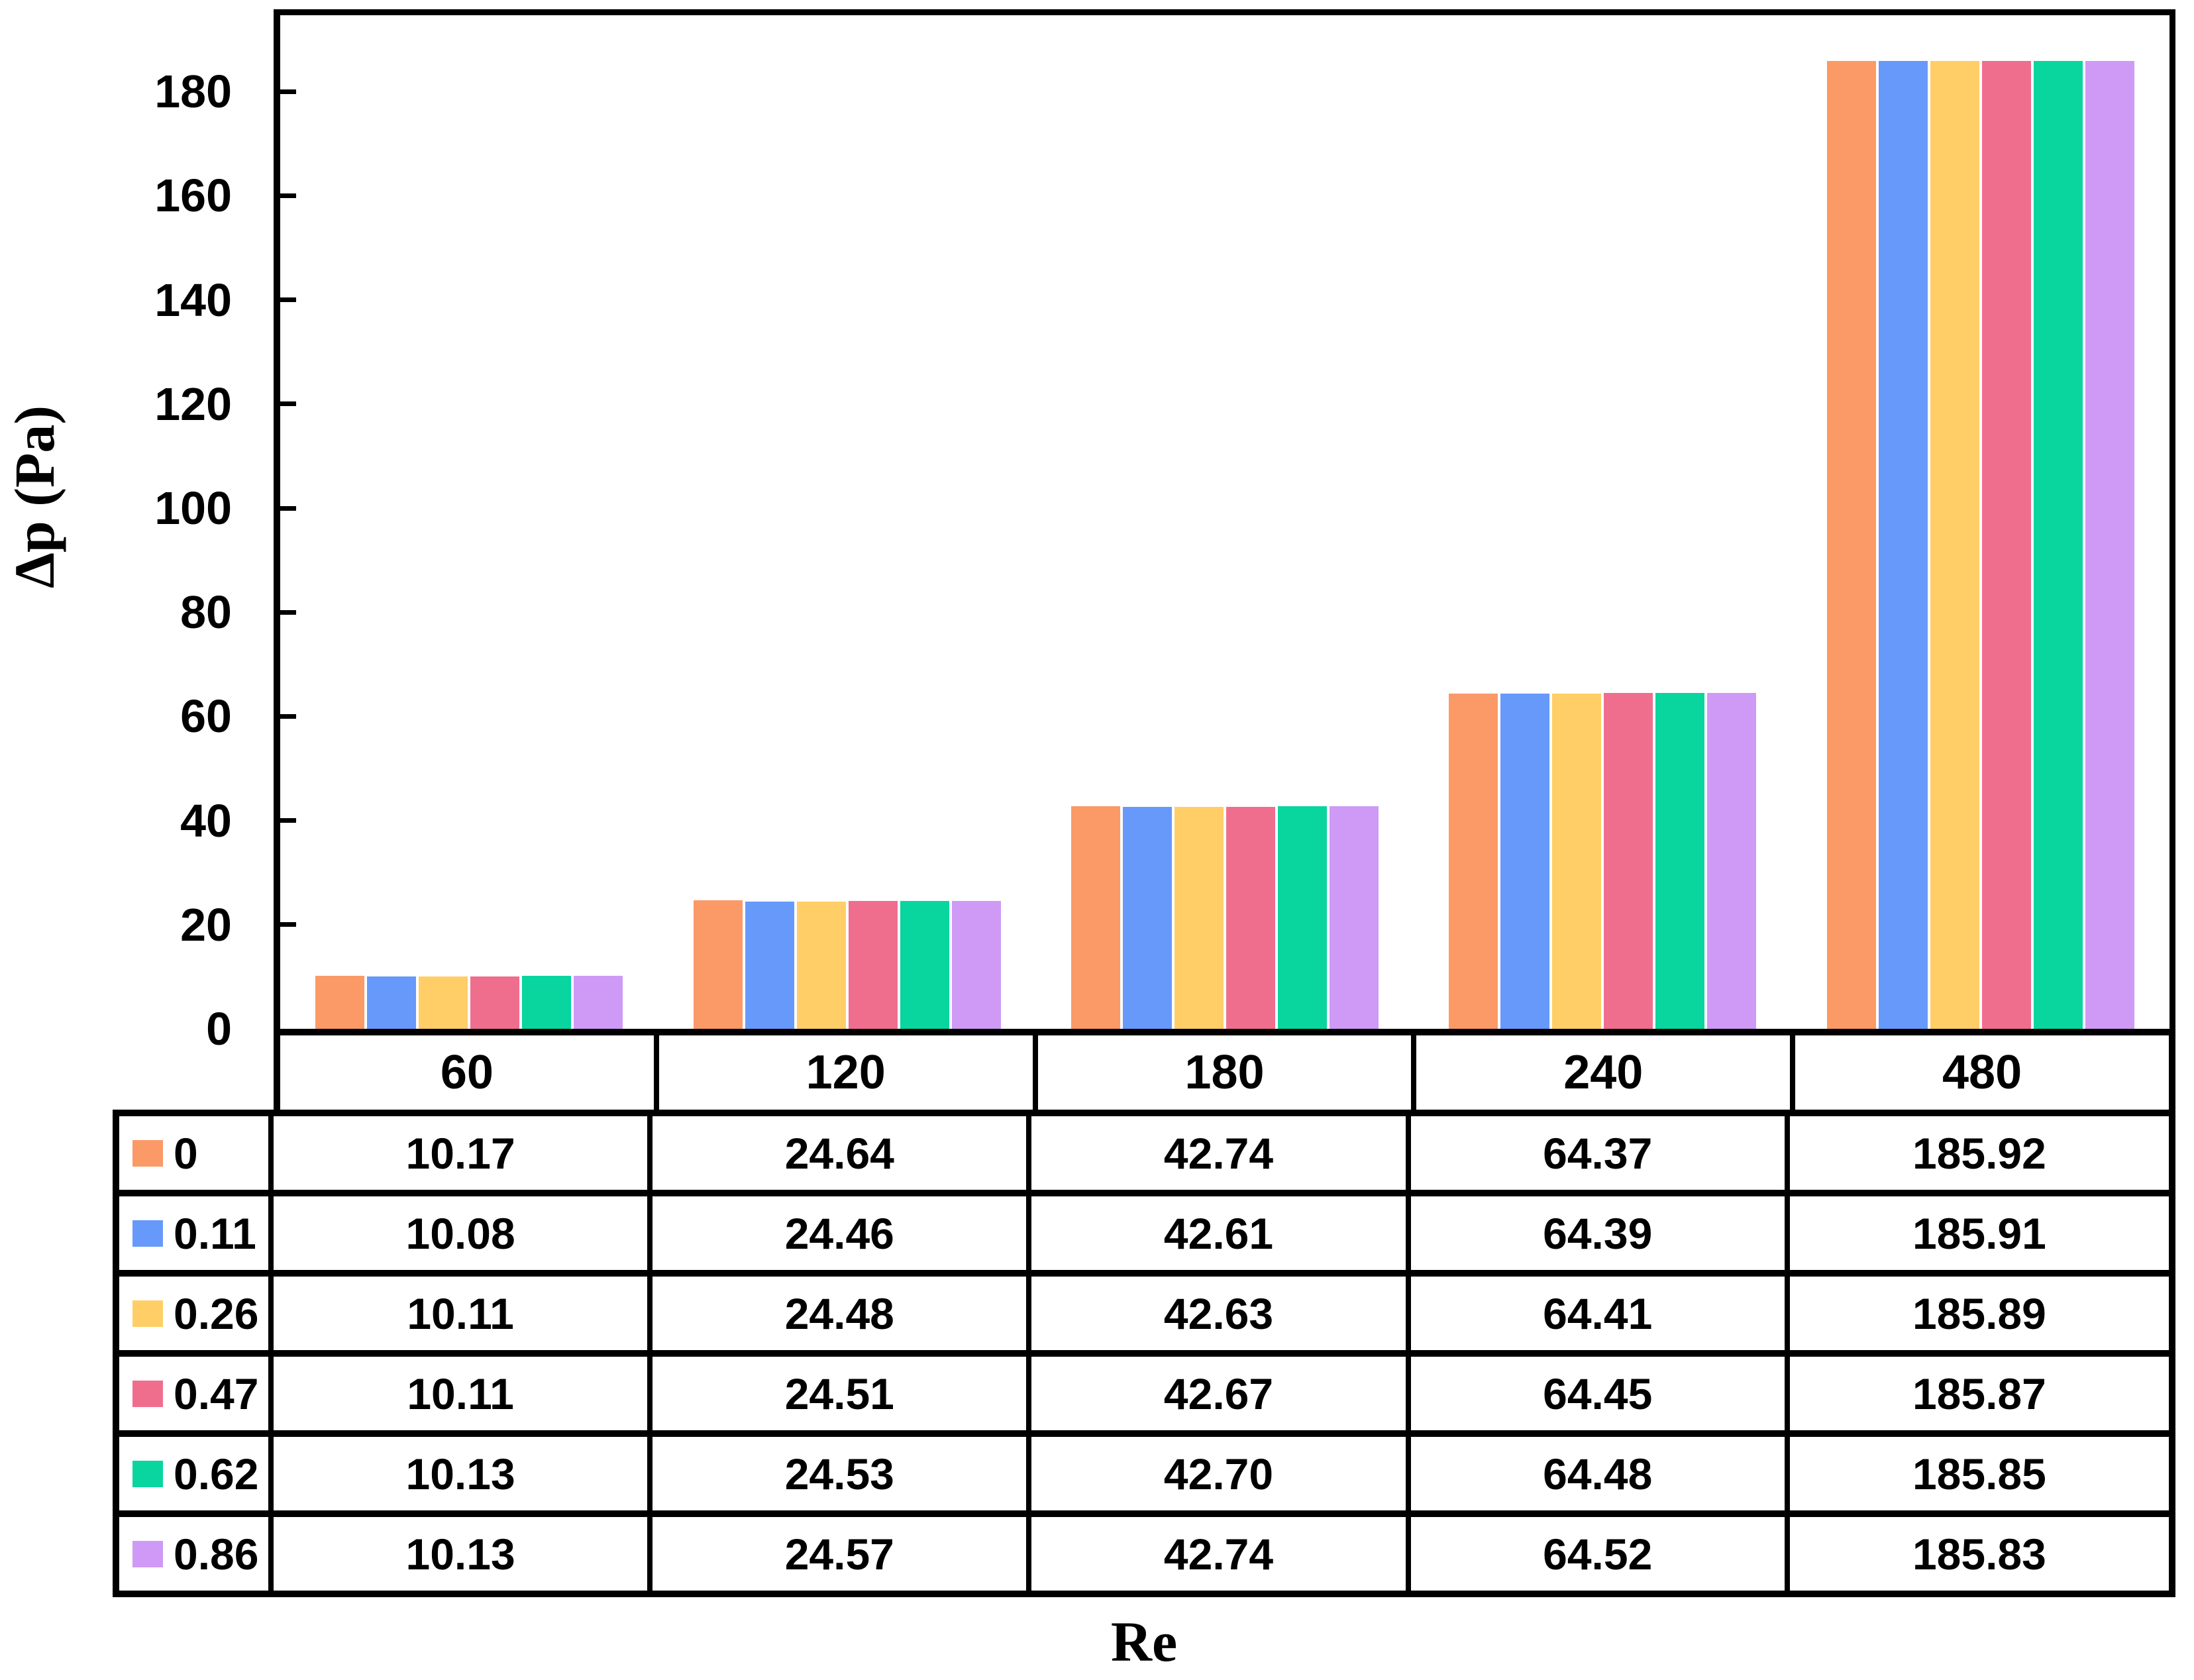  I want to click on value-cell-0-480: 185.92, so click(1979, 1153).